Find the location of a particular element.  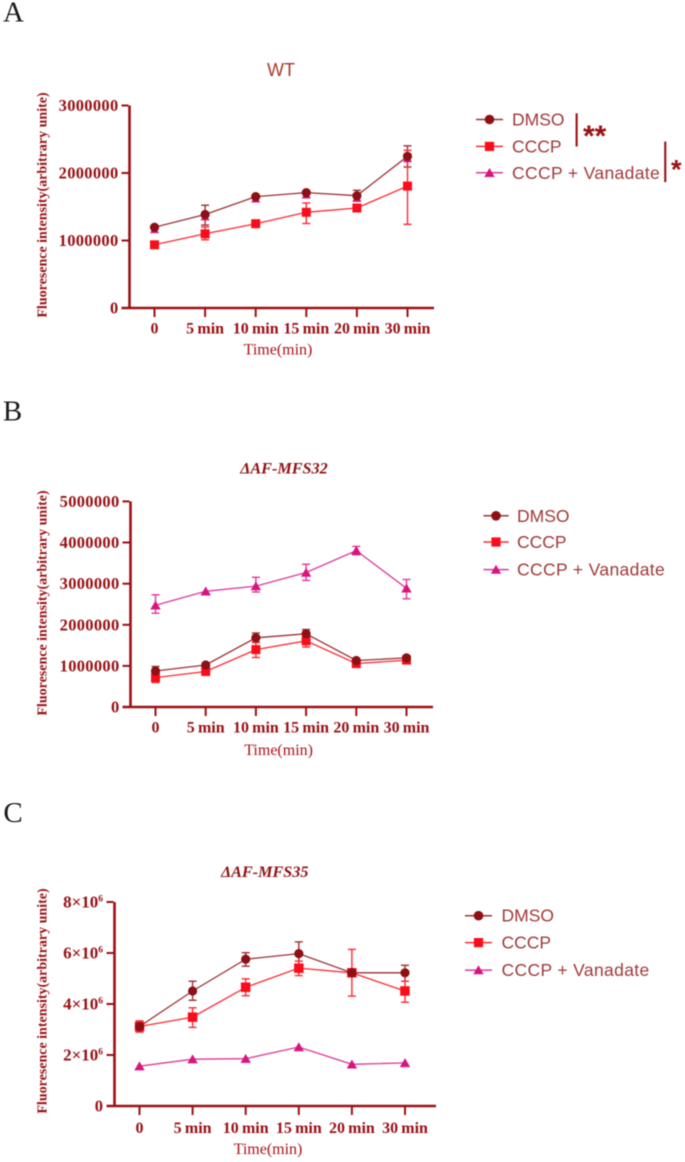

svg-text: 8×10⁶ is located at coordinates (83, 902).